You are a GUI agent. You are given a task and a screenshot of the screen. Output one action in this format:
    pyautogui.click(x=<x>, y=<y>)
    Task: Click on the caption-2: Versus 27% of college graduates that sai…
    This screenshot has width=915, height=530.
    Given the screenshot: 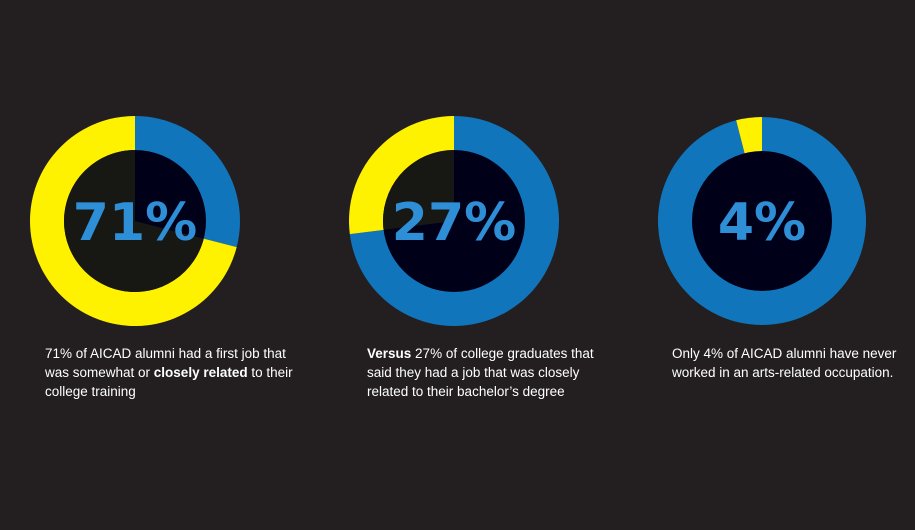 What is the action you would take?
    pyautogui.click(x=492, y=372)
    